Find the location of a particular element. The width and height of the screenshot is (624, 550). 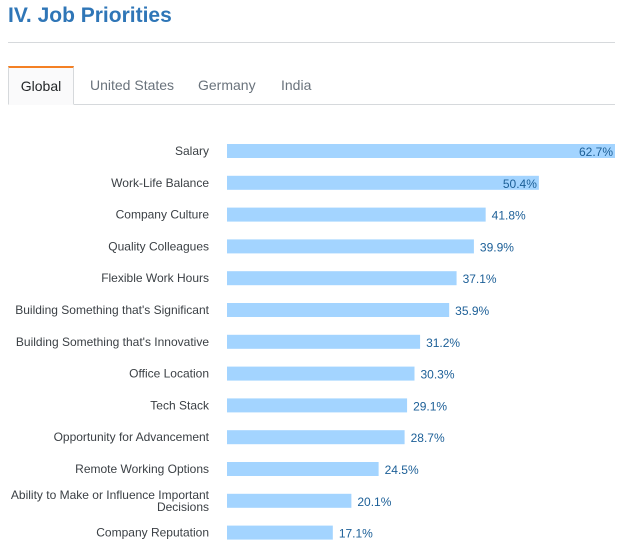

tab-global: Global is located at coordinates (41, 85).